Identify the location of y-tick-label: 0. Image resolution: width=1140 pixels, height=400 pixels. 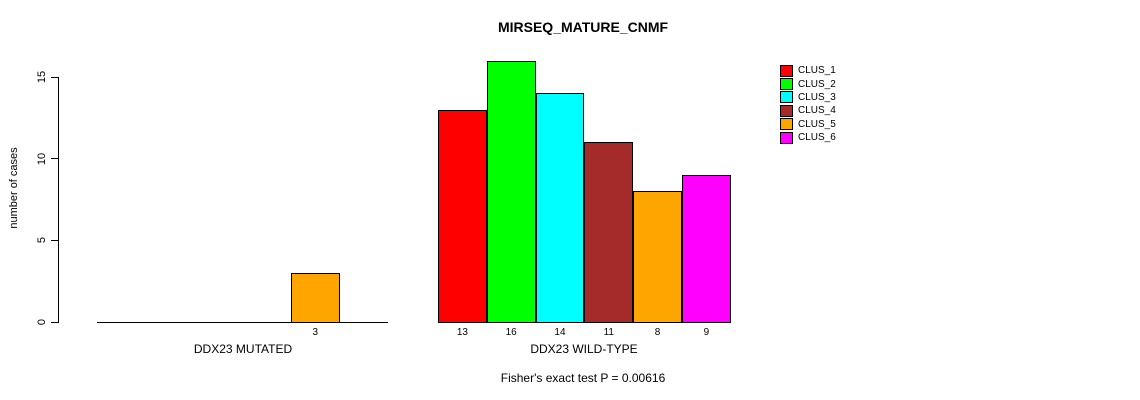
(42, 322).